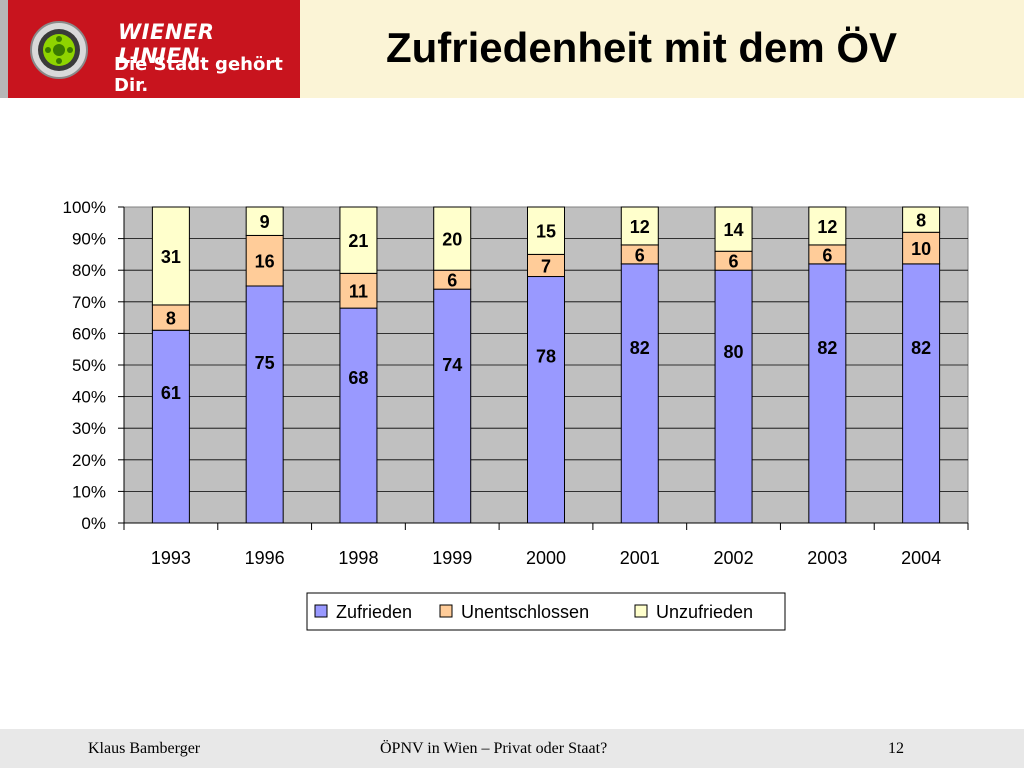 This screenshot has height=768, width=1024. Describe the element at coordinates (89, 460) in the screenshot. I see `y-tick-label: 20%` at that location.